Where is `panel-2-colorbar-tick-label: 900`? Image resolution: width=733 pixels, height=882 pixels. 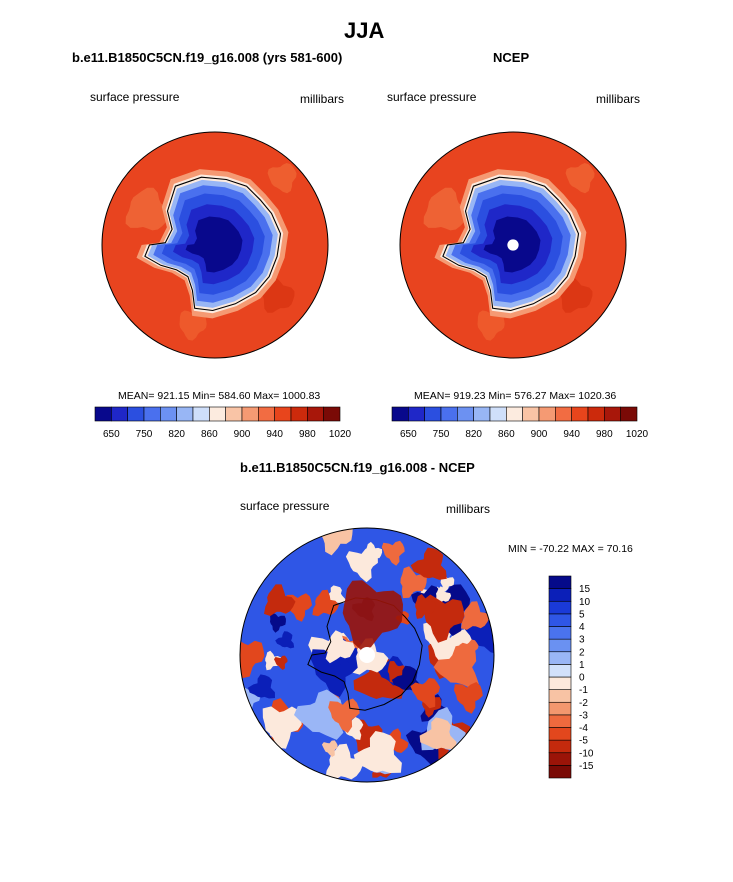
panel-2-colorbar-tick-label: 900 is located at coordinates (539, 434).